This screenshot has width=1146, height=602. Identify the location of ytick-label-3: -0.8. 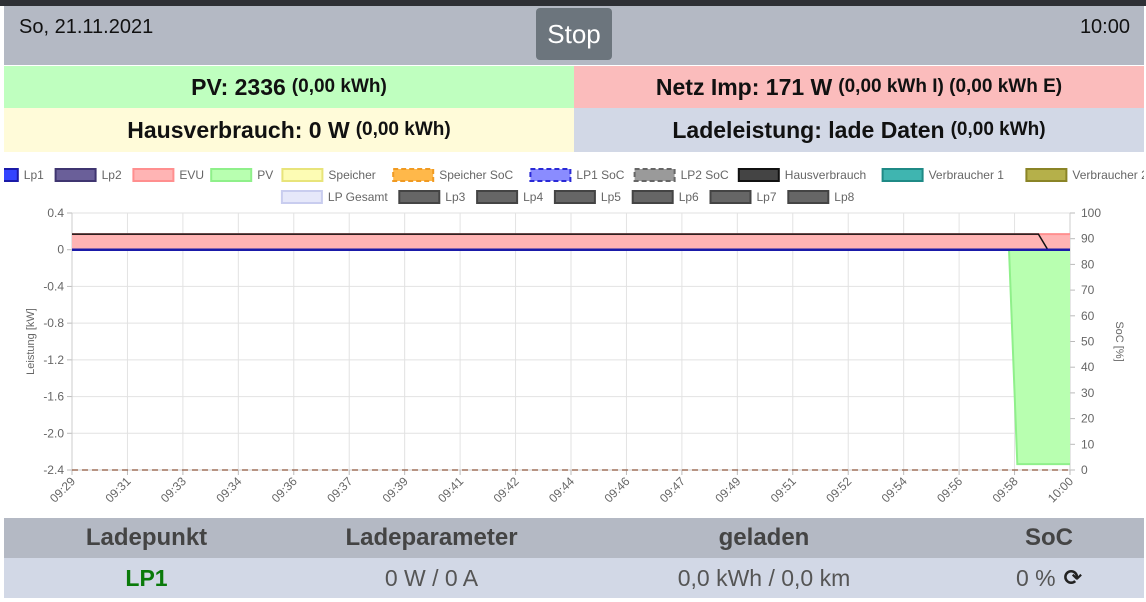
(53, 323).